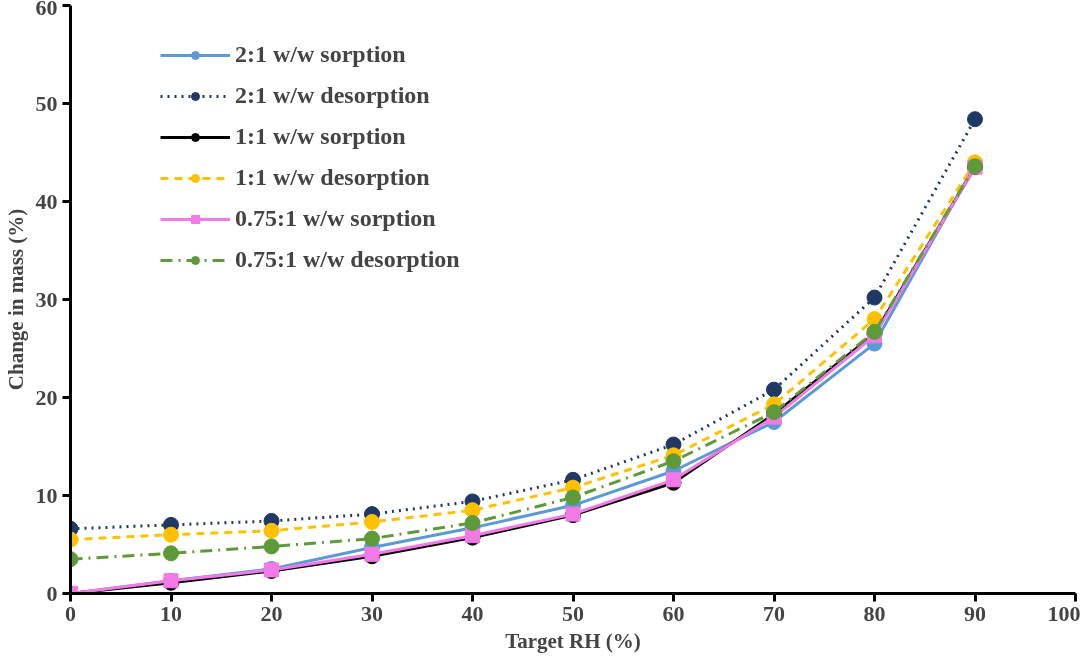 The height and width of the screenshot is (662, 1090). What do you see at coordinates (52, 593) in the screenshot?
I see `y-tick-label: 0` at bounding box center [52, 593].